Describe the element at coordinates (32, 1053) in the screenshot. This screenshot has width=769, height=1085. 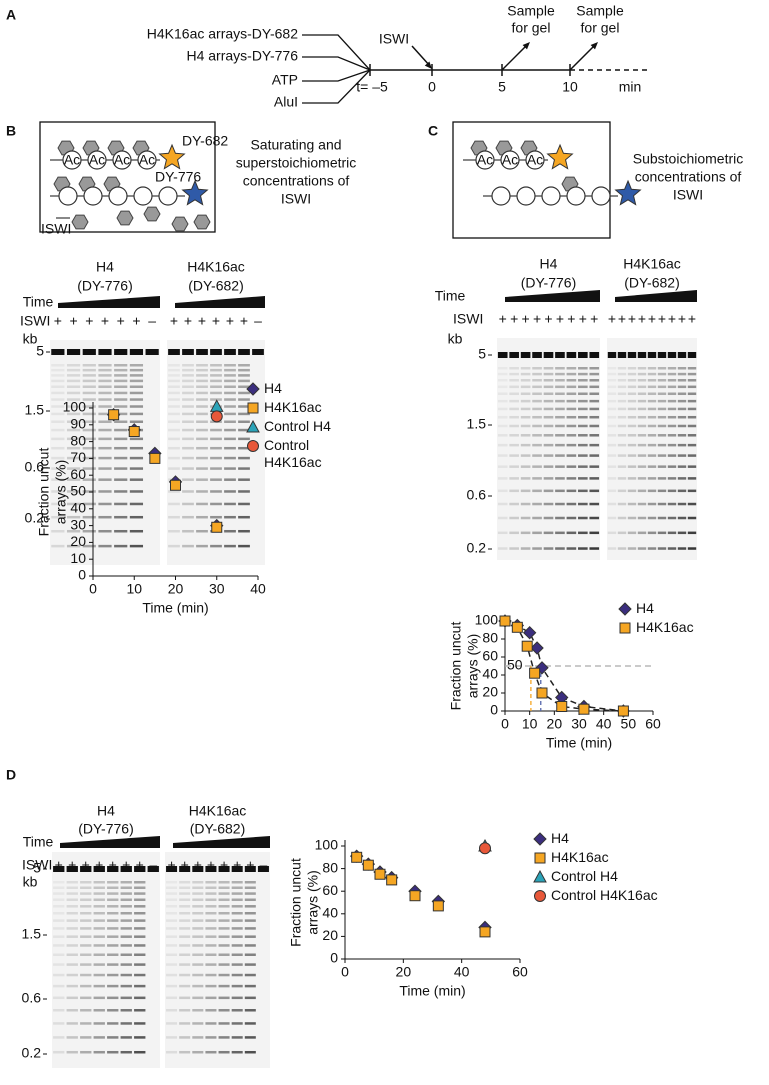
I see `marker-label: 0.2` at that location.